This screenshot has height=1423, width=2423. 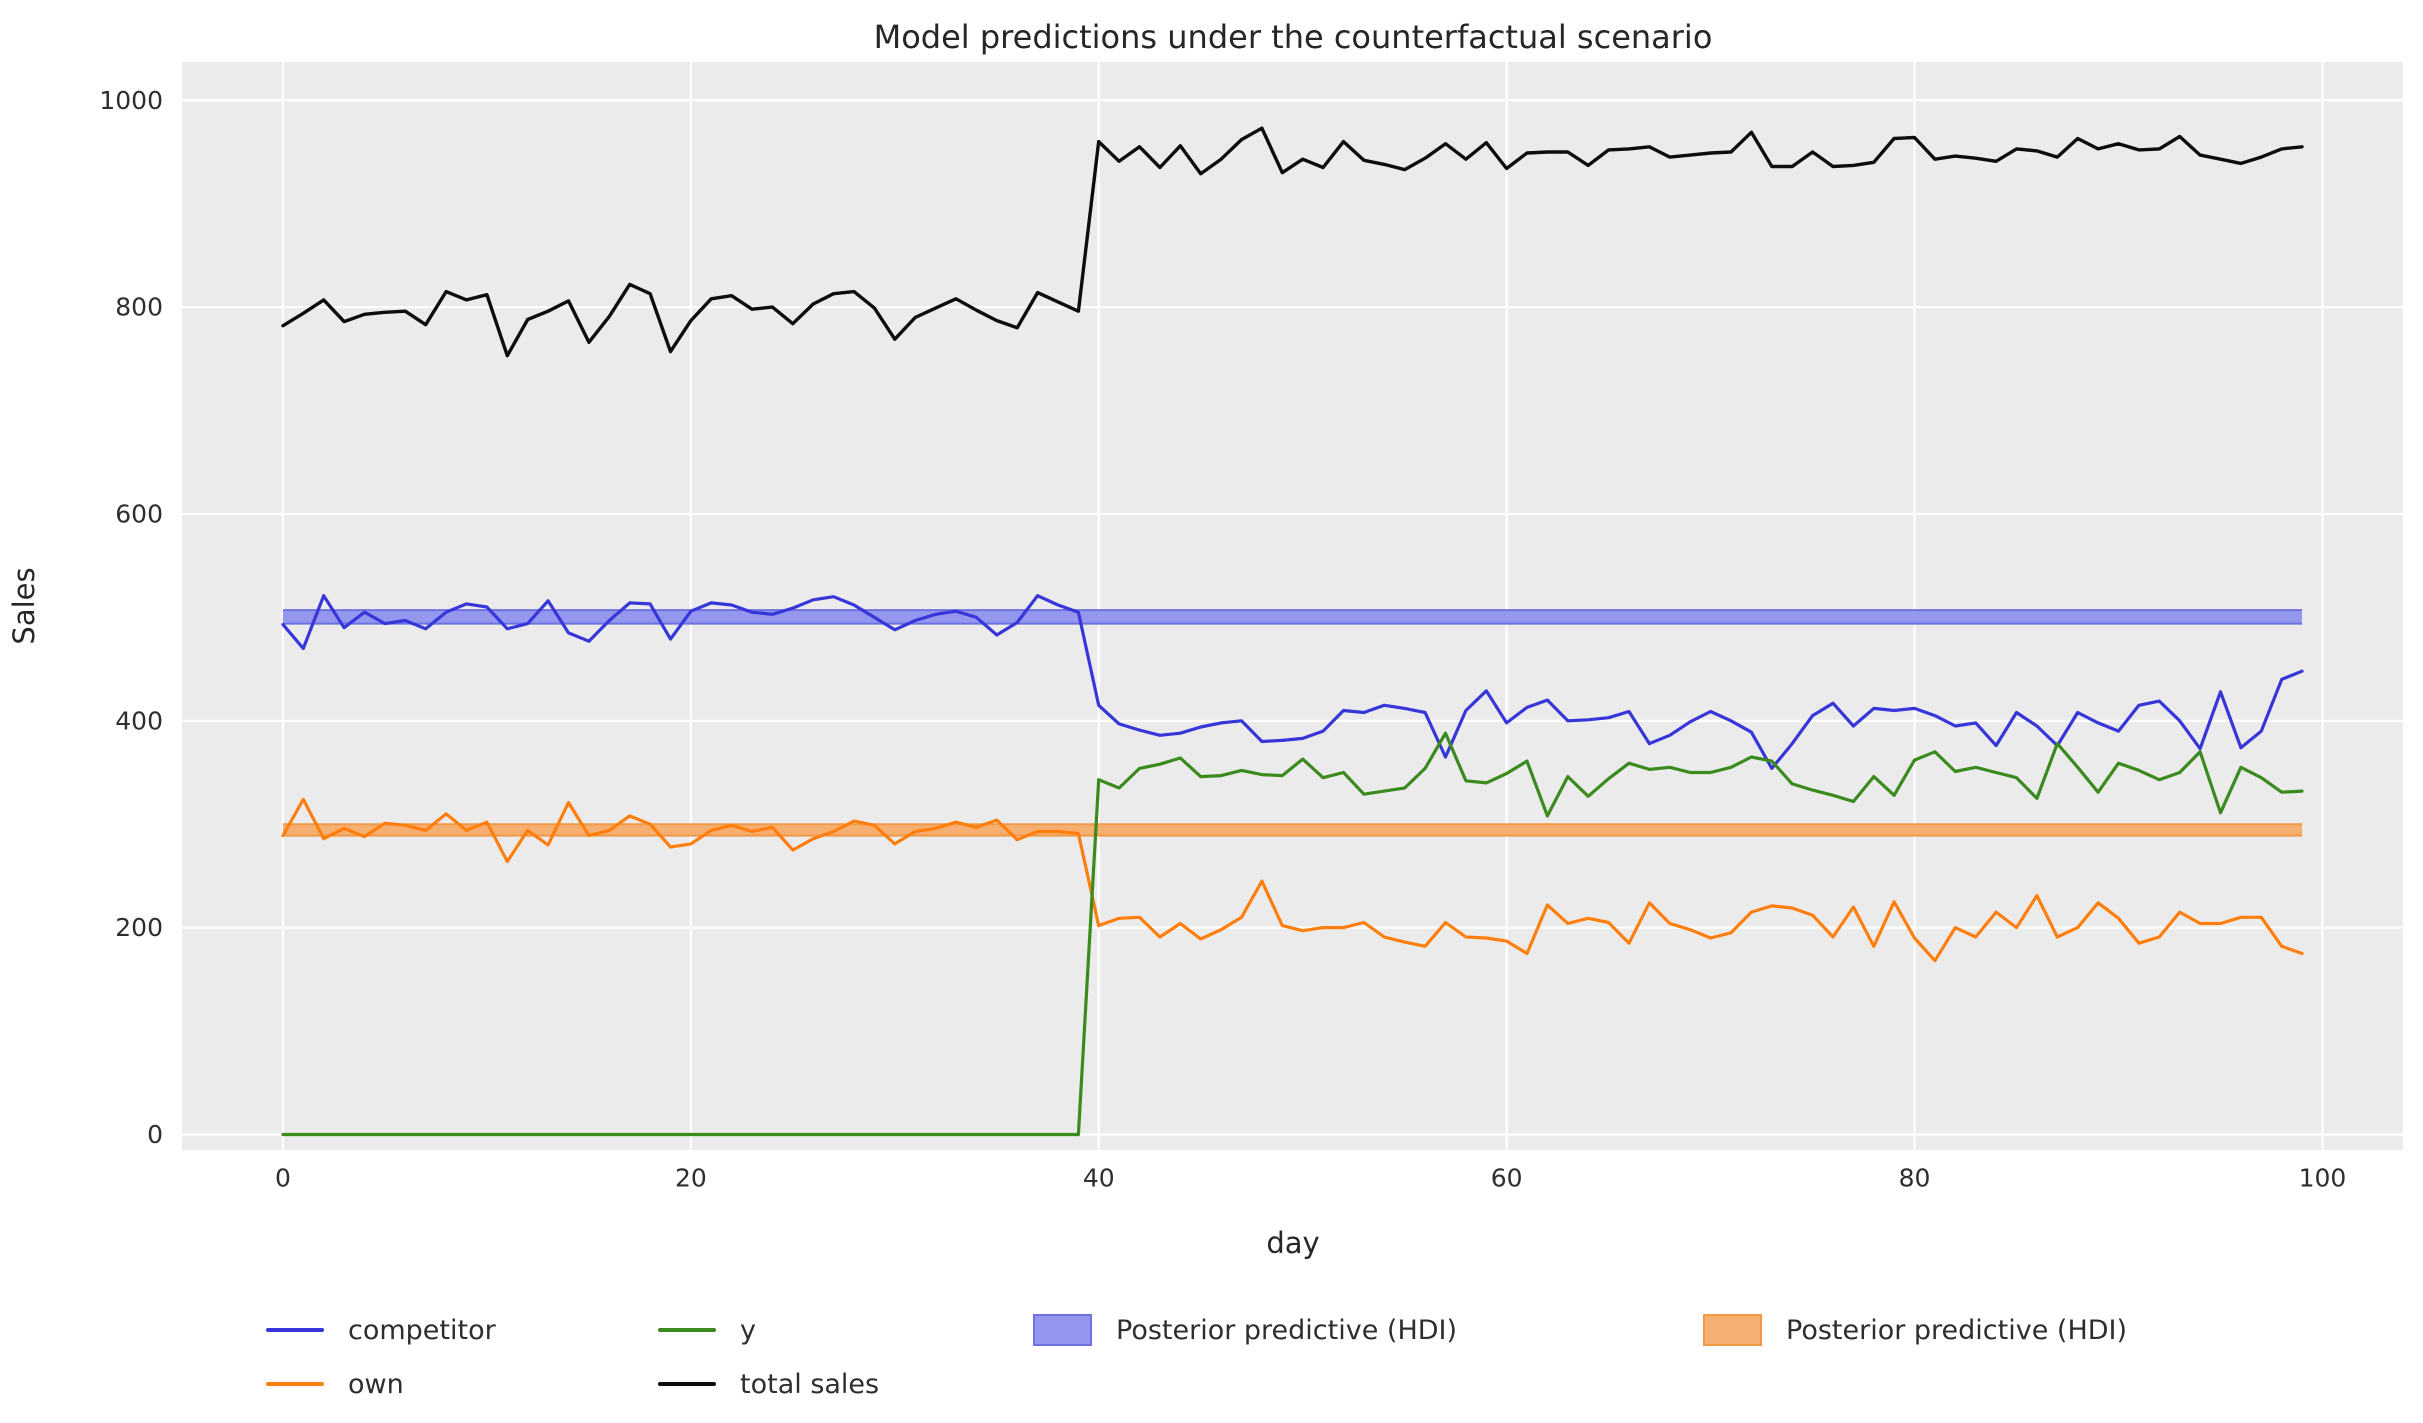 What do you see at coordinates (2323, 1177) in the screenshot?
I see `x-tick-label: 100` at bounding box center [2323, 1177].